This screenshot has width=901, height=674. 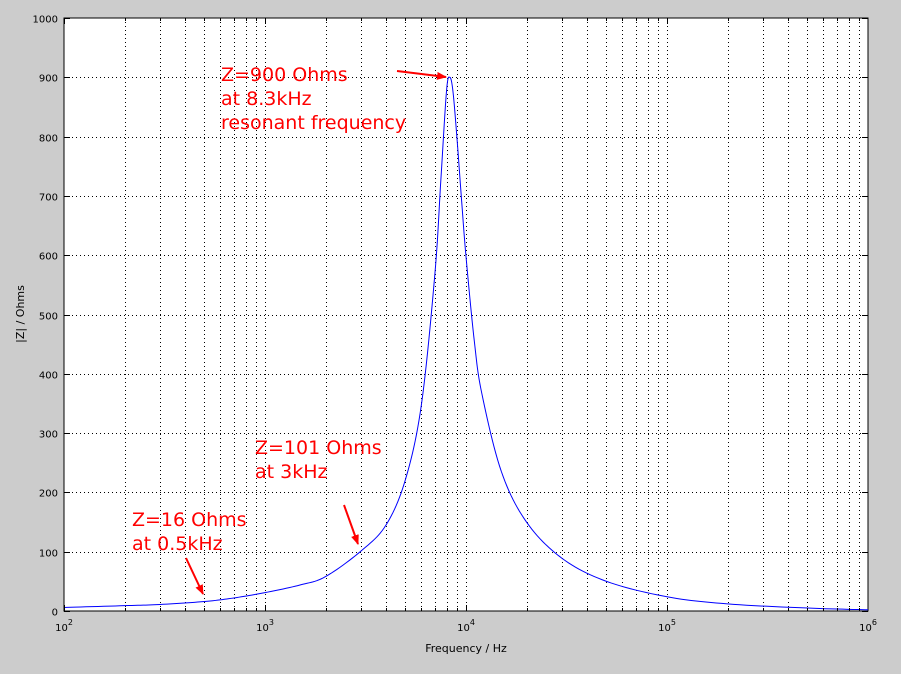 What do you see at coordinates (48, 198) in the screenshot?
I see `y-tick-label: 700` at bounding box center [48, 198].